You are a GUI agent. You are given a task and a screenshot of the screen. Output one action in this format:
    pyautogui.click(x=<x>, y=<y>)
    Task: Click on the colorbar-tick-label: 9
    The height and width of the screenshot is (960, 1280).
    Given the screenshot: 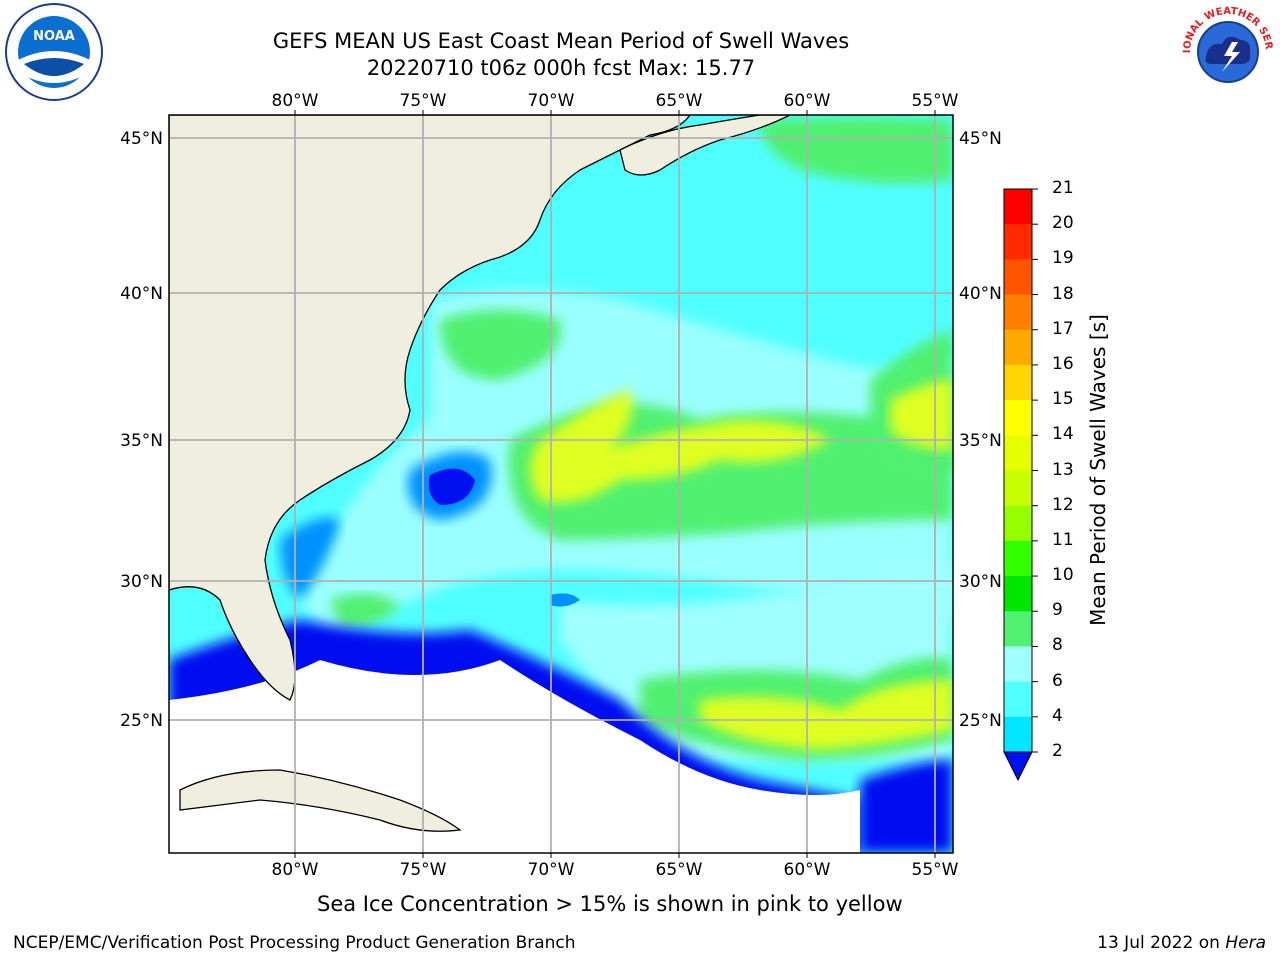 What is the action you would take?
    pyautogui.click(x=1057, y=610)
    